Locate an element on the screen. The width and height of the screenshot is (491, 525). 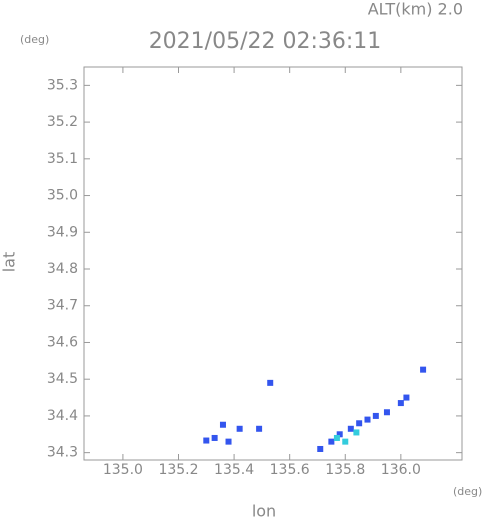
y-unit: (deg) is located at coordinates (34, 39).